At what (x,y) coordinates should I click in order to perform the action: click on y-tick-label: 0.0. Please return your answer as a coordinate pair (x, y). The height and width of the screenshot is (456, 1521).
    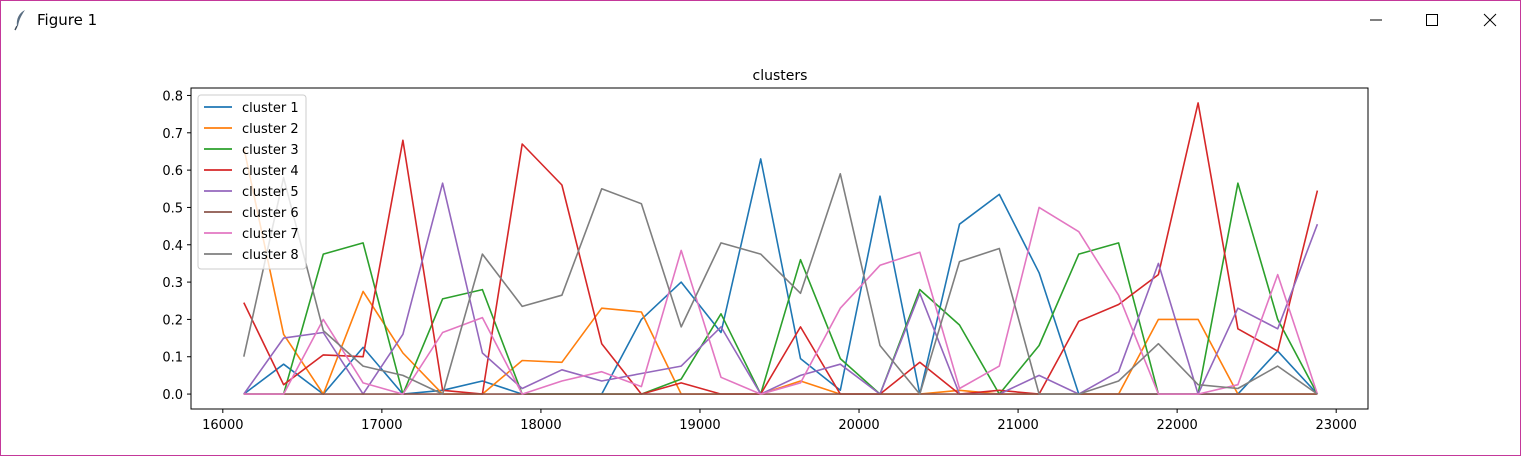
    Looking at the image, I should click on (172, 395).